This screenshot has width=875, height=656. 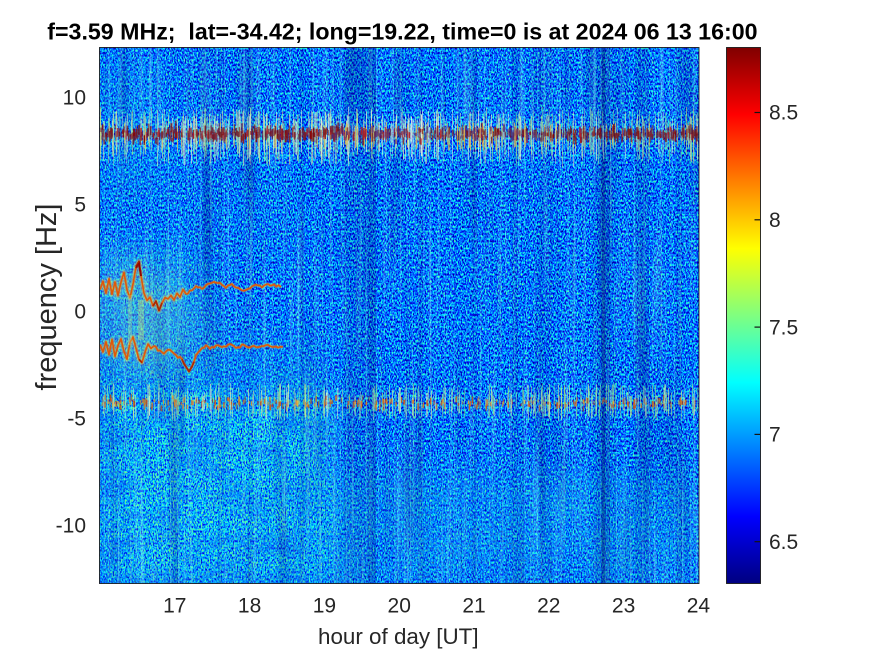 What do you see at coordinates (249, 606) in the screenshot?
I see `svg-text: 18` at bounding box center [249, 606].